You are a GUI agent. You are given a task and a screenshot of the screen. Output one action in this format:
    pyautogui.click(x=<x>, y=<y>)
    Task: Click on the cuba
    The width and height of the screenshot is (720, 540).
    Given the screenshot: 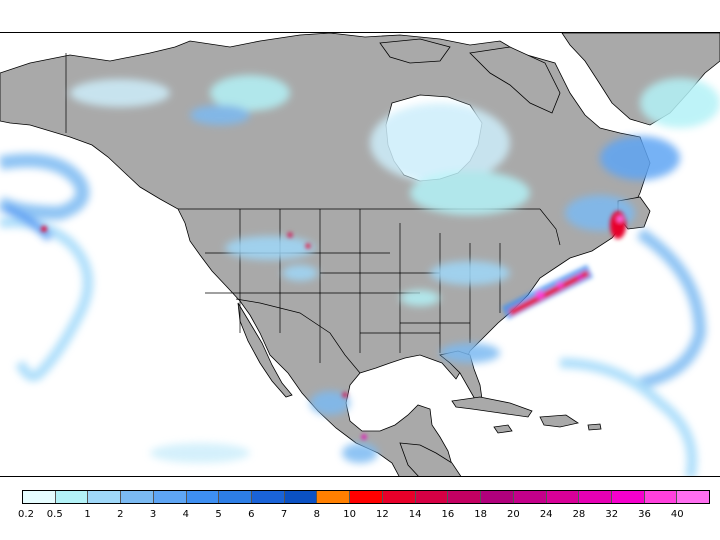 What is the action you would take?
    pyautogui.click(x=492, y=407)
    